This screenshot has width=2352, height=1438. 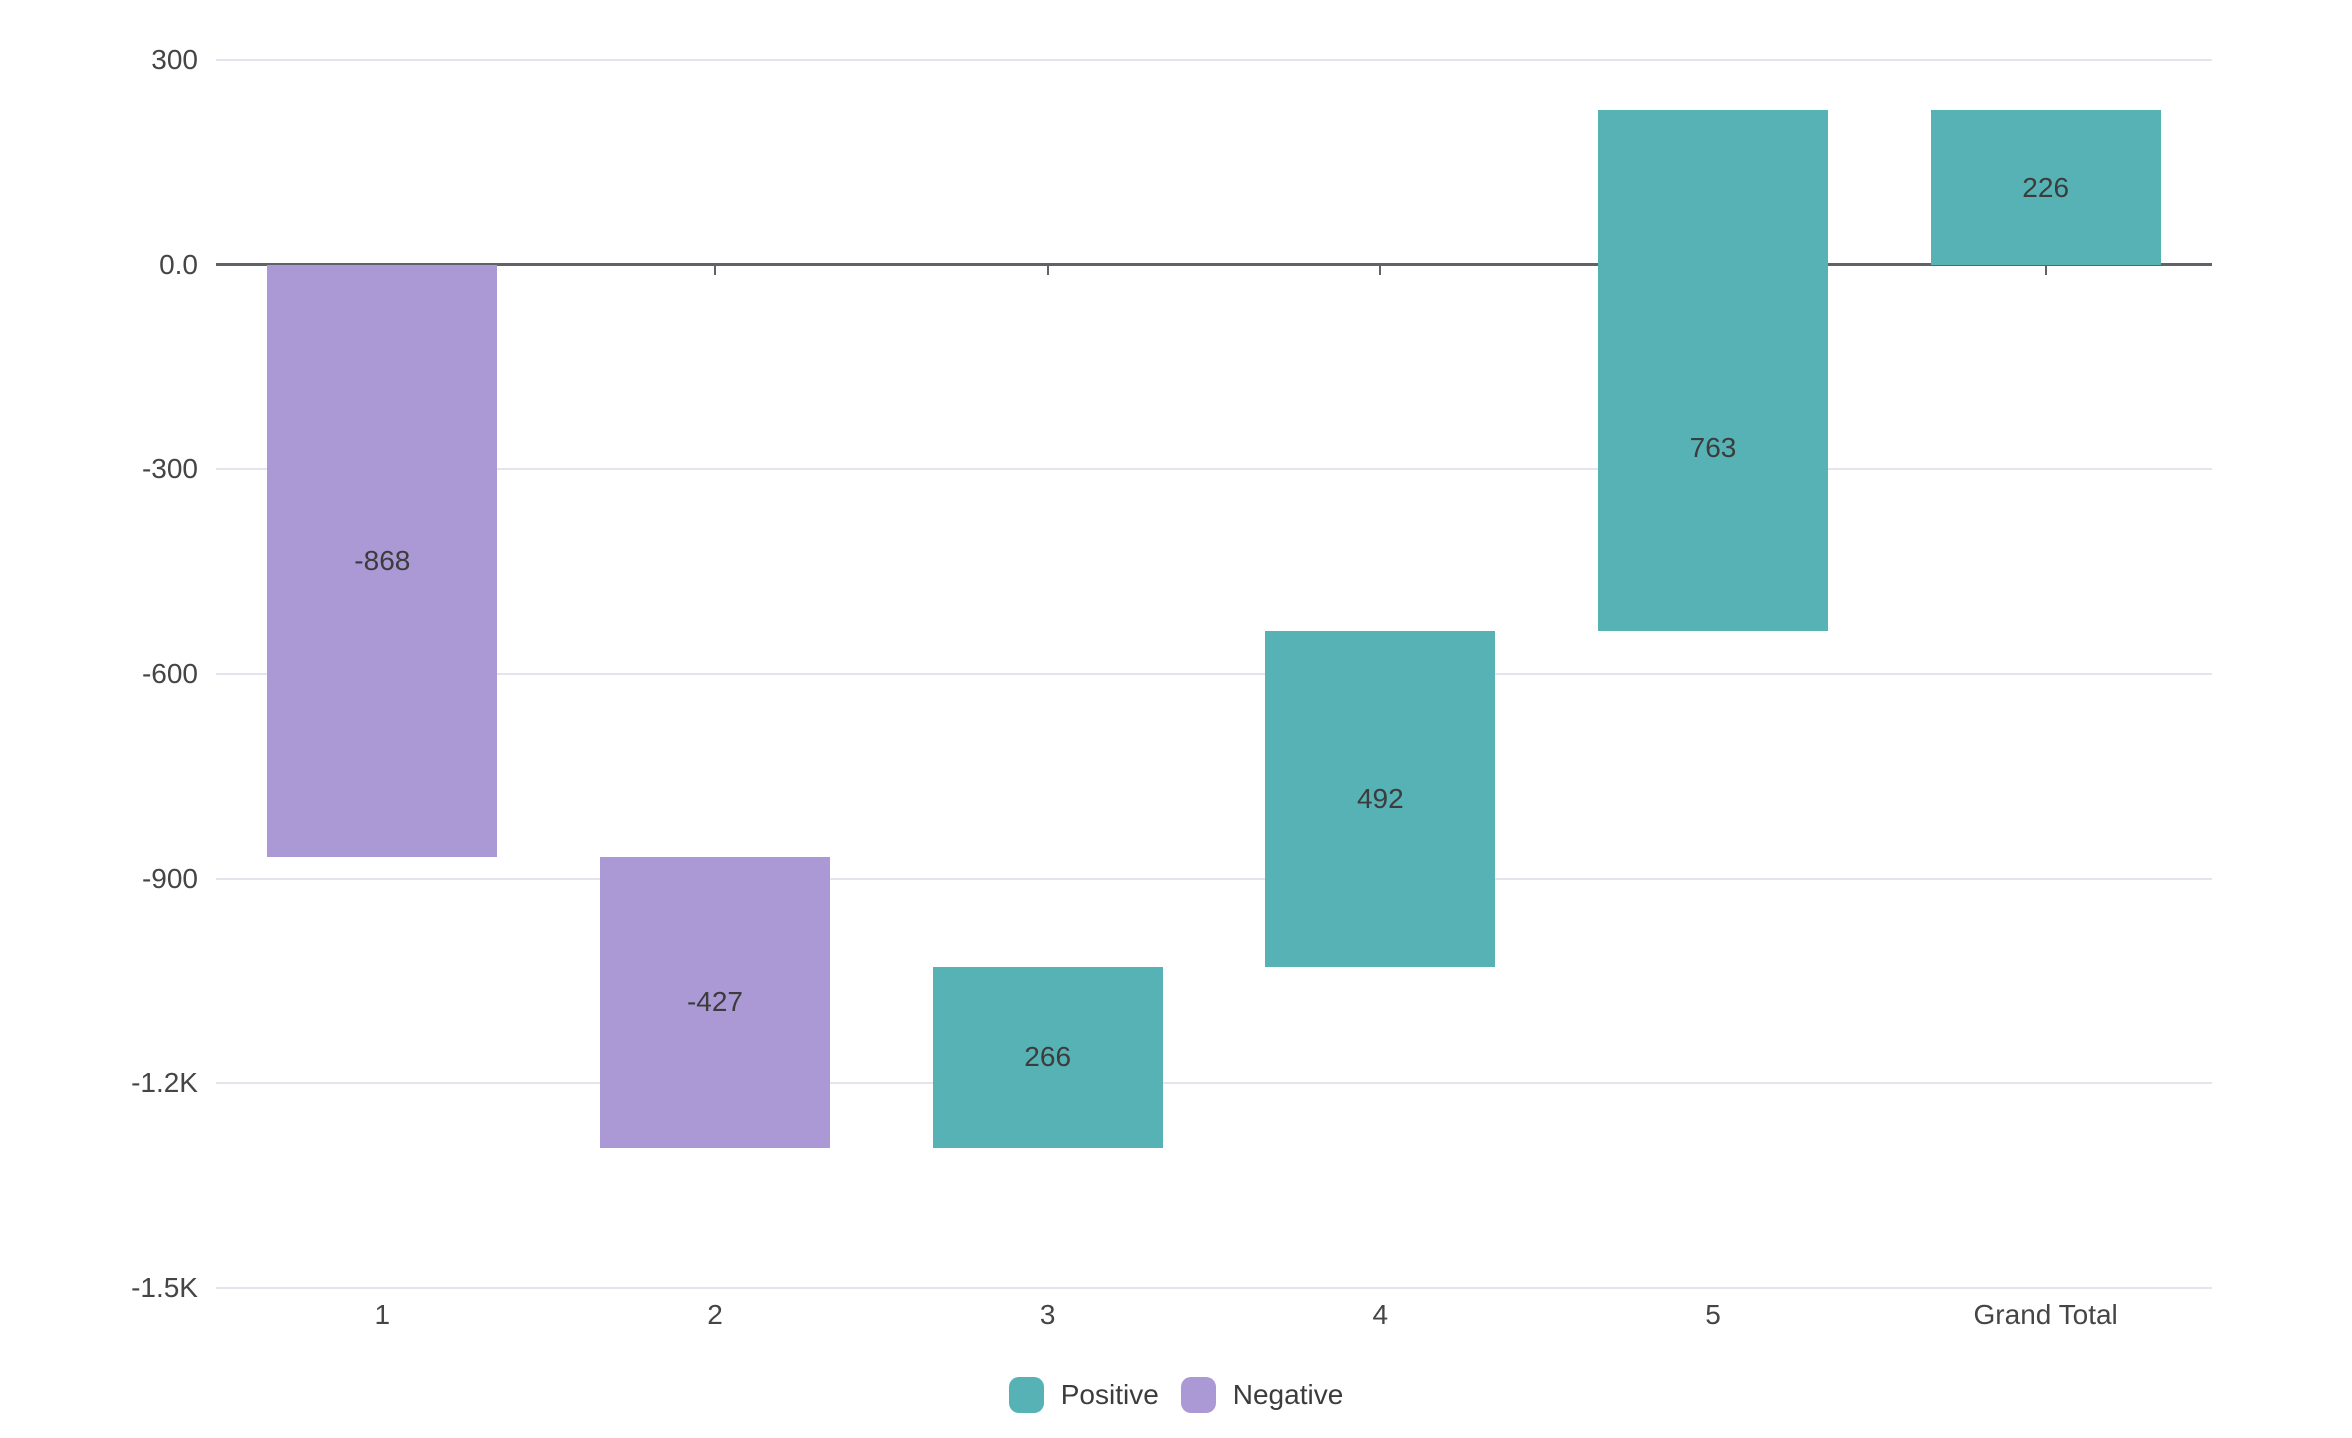 I want to click on legend-swatch-negative, so click(x=1198, y=1395).